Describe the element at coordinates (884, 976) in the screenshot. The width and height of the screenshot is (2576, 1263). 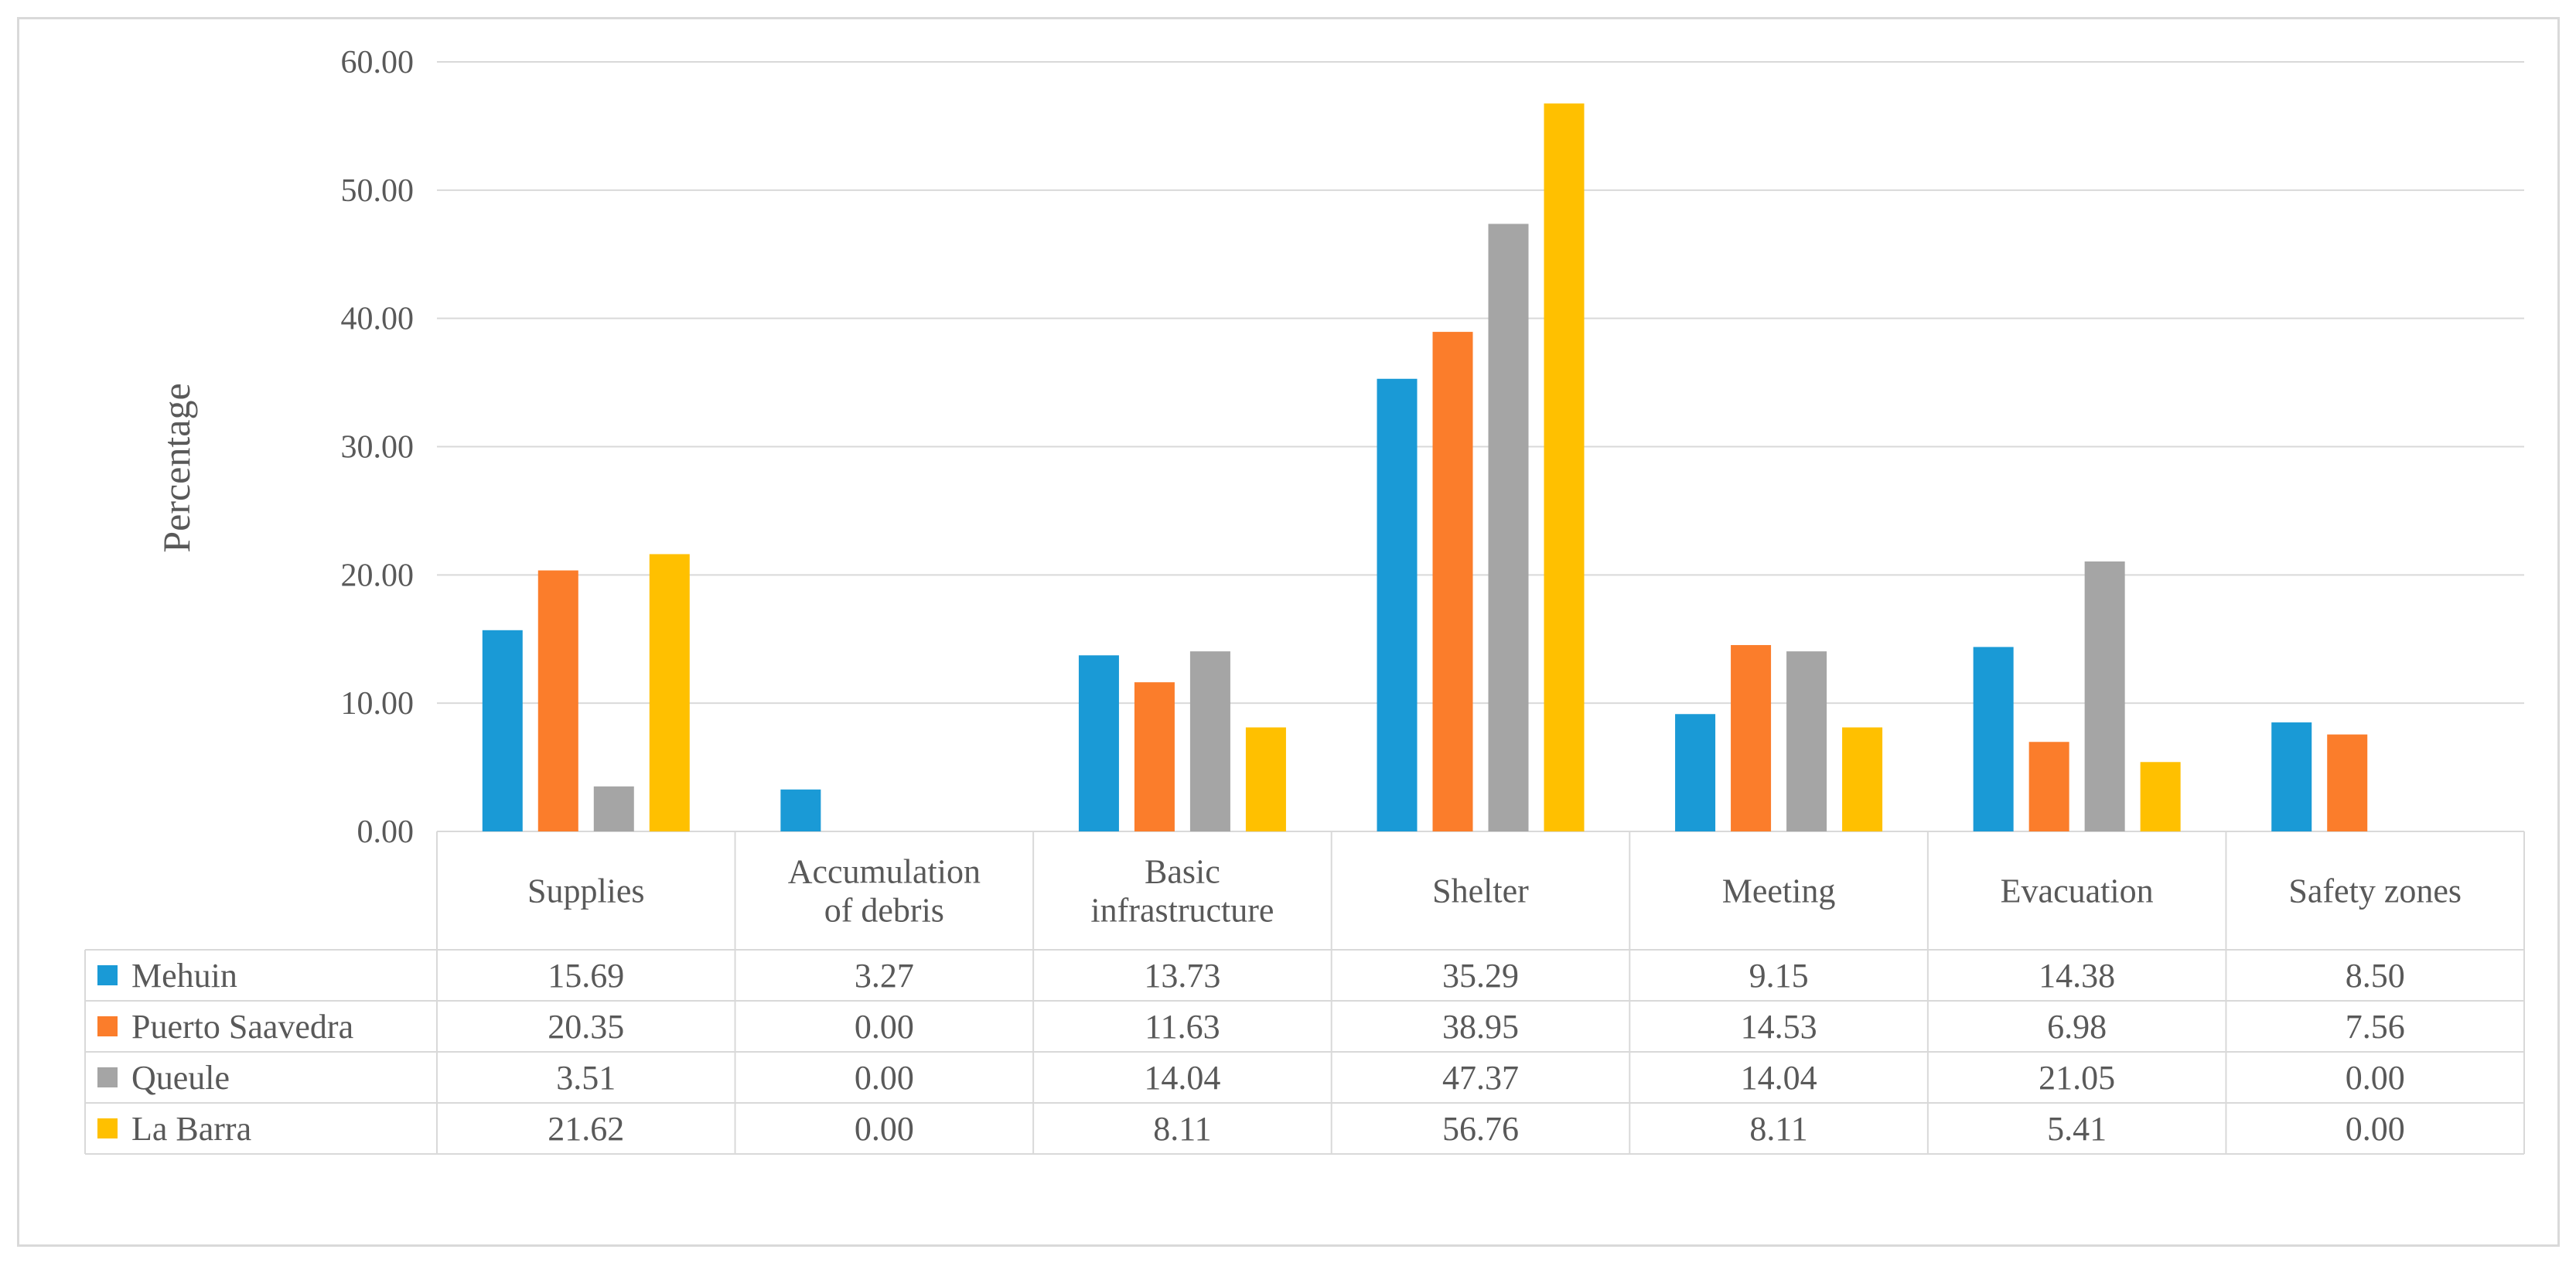
I see `data-label: 3.27` at that location.